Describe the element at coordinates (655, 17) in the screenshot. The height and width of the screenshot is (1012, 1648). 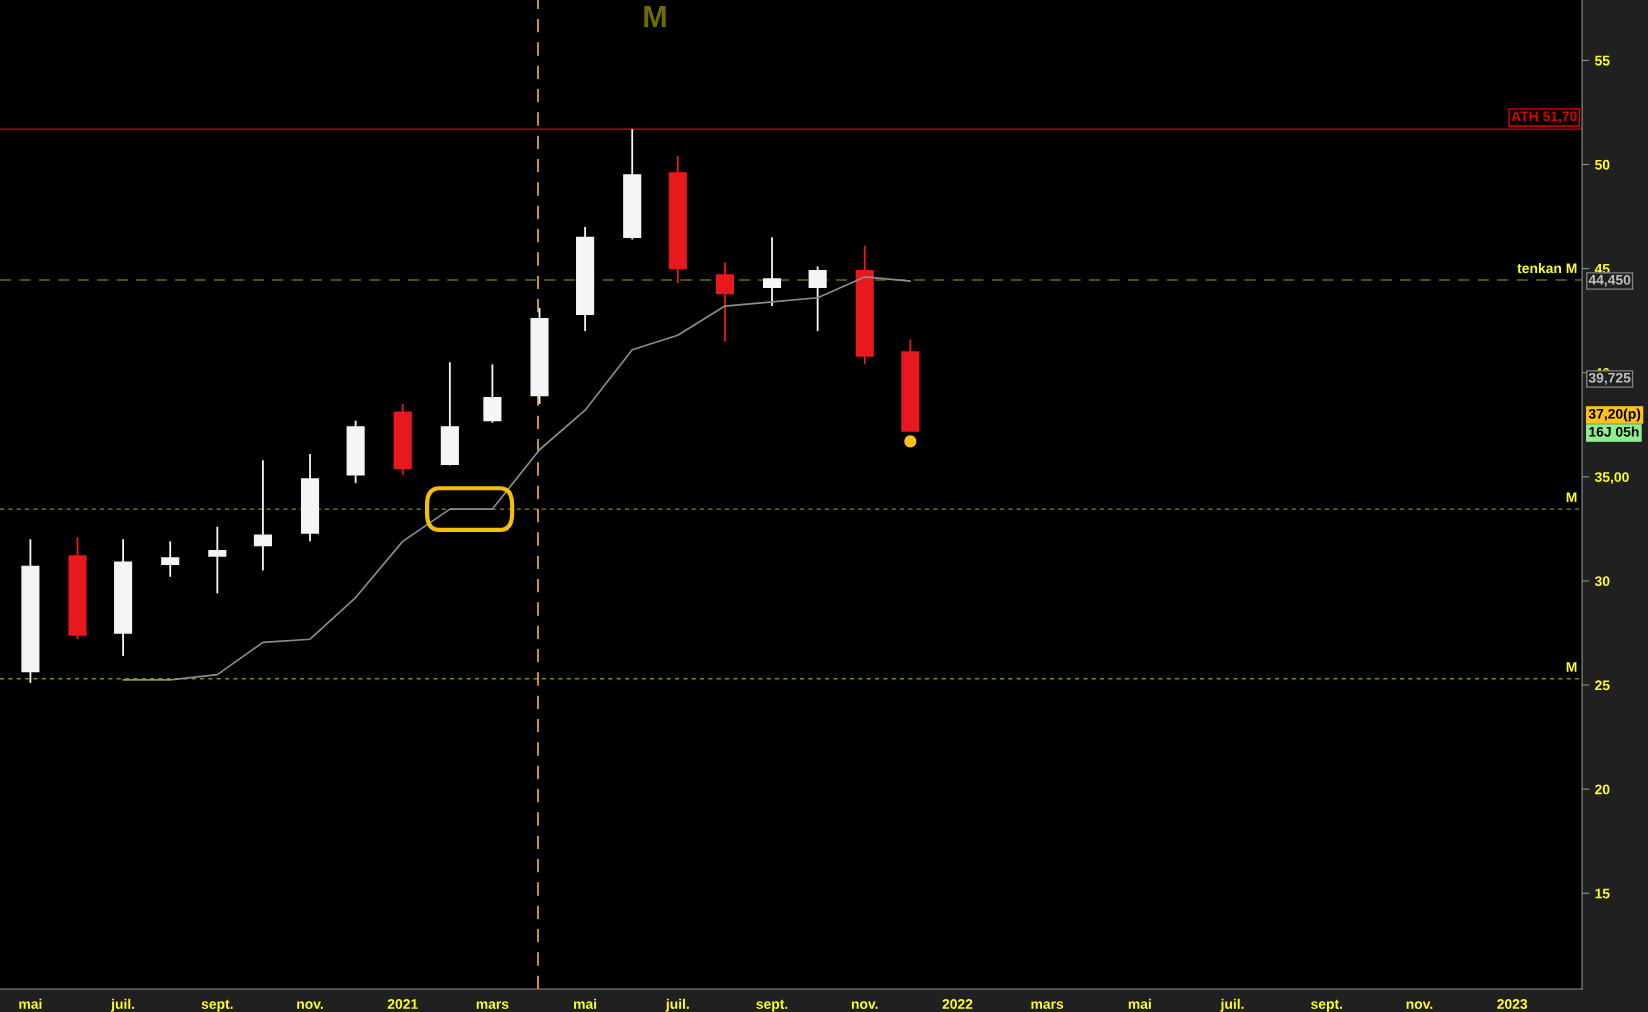
I see `chart-title: M` at that location.